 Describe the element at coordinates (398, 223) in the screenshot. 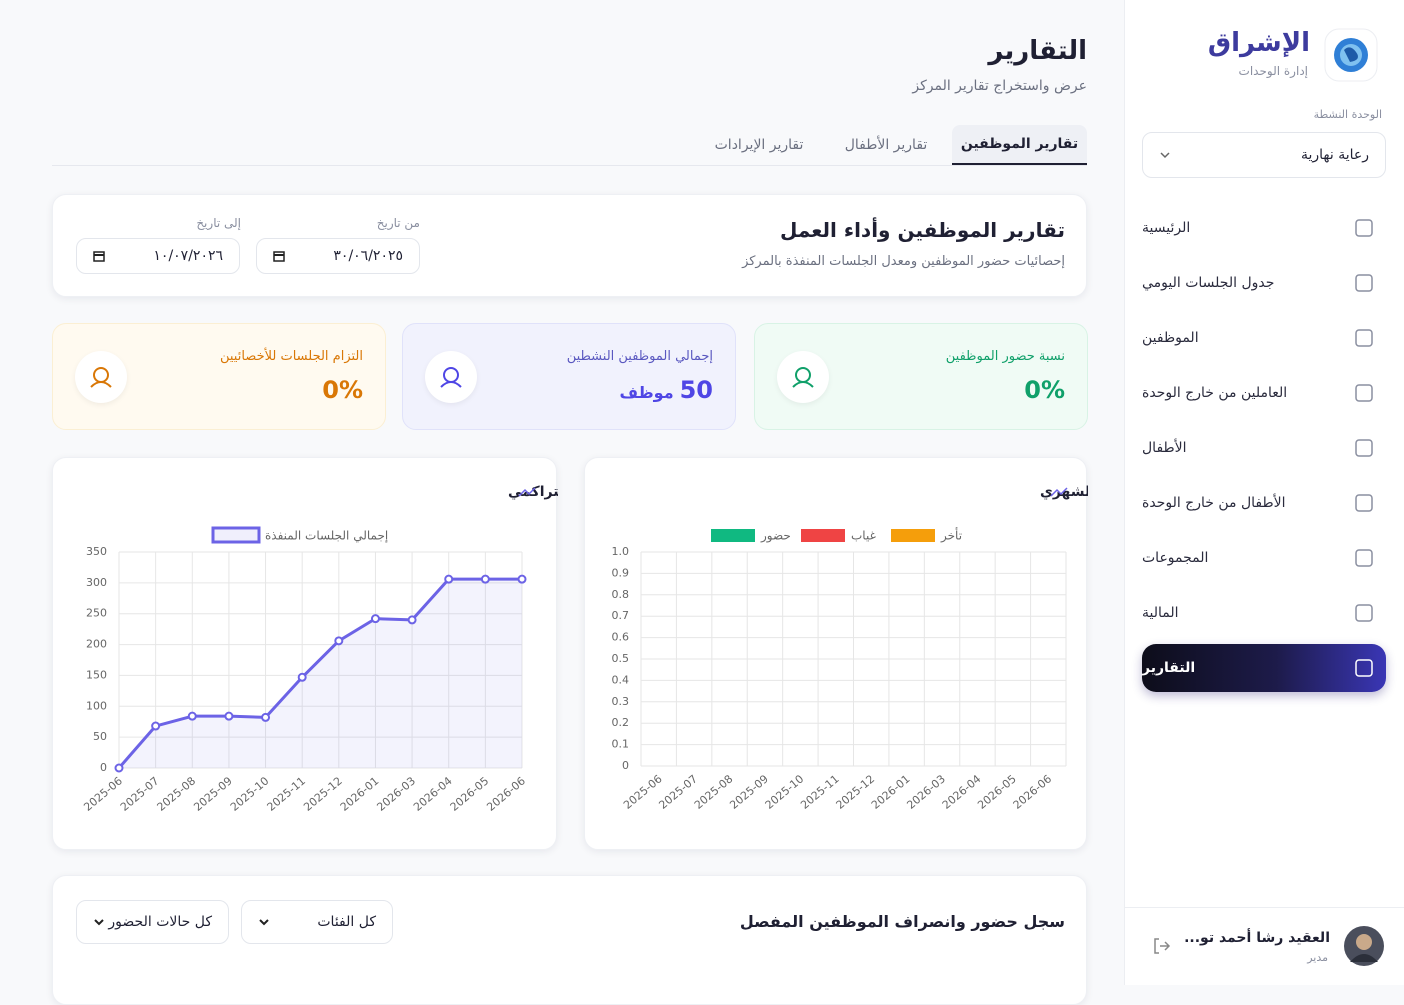

I see `from-label: من تاريخ` at that location.